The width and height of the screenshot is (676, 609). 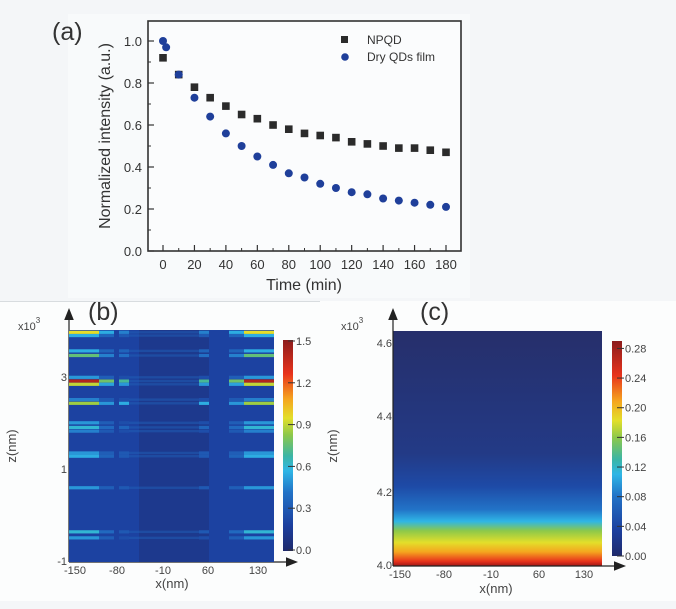 What do you see at coordinates (171, 583) in the screenshot?
I see `x-axis-title-b: x(nm)` at bounding box center [171, 583].